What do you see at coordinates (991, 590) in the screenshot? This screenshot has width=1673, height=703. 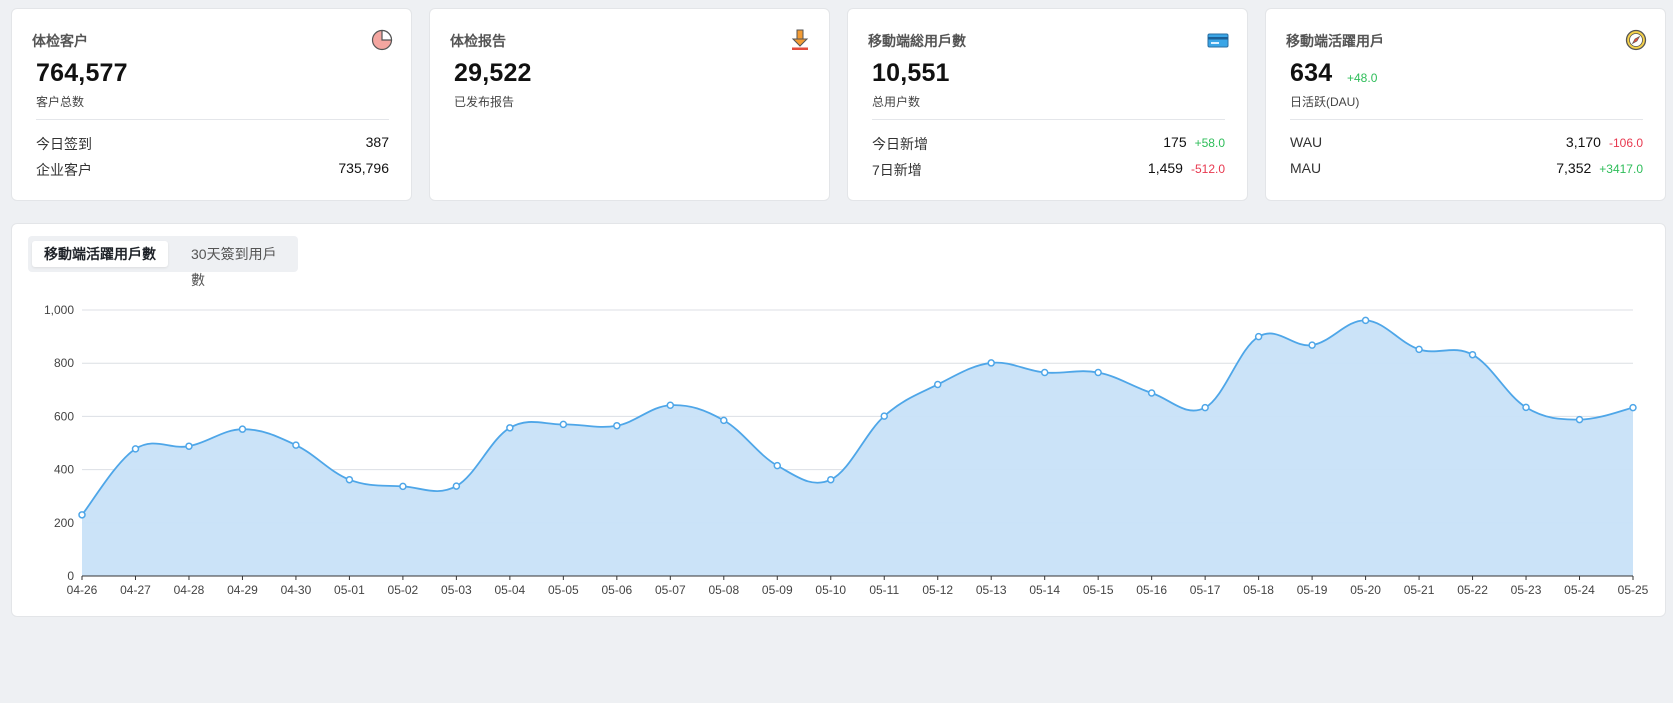 I see `x-tick-label: 05-13` at bounding box center [991, 590].